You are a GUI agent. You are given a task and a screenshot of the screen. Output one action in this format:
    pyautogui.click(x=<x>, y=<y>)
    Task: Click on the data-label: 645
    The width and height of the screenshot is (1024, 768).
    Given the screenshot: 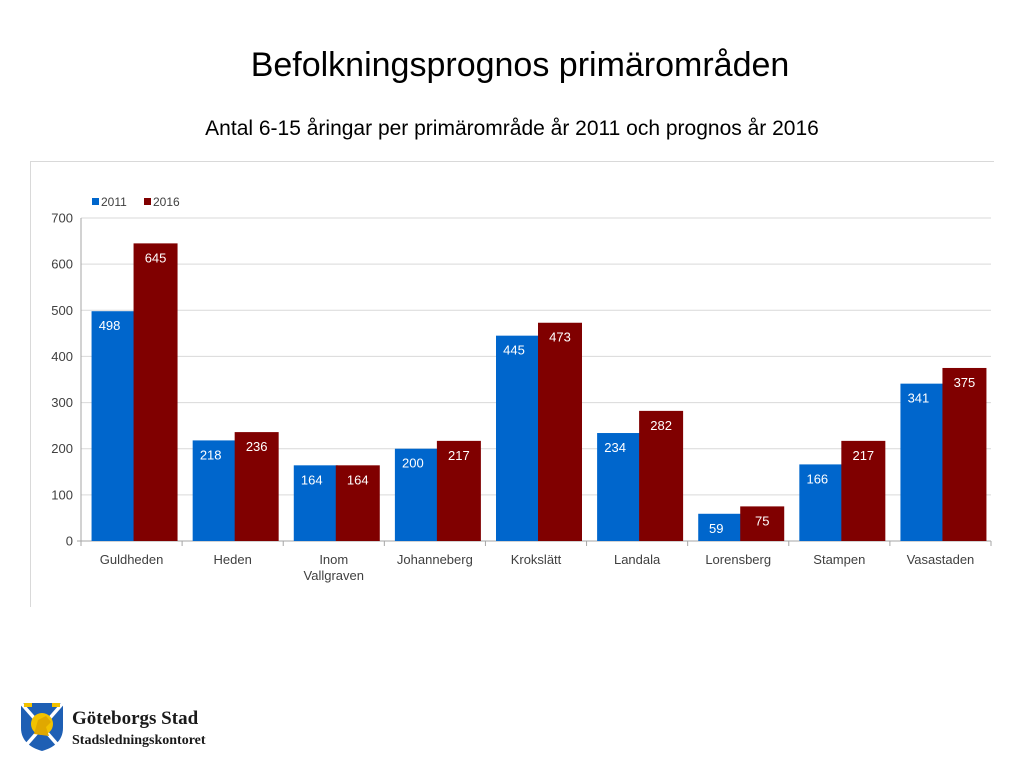 What is the action you would take?
    pyautogui.click(x=156, y=257)
    